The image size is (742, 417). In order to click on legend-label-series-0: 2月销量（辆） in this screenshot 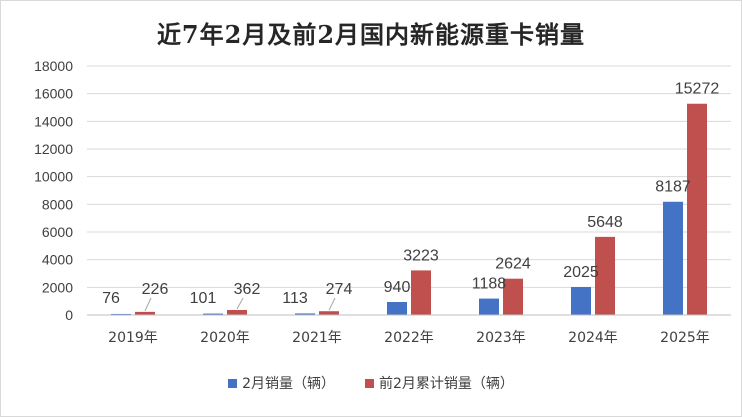, I will do `click(288, 384)`.